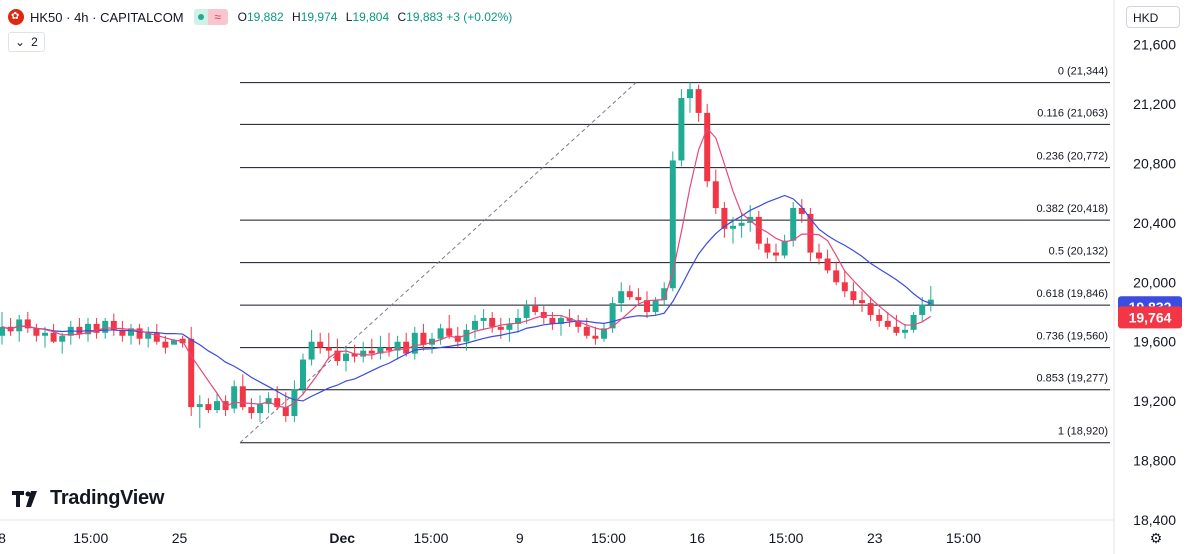 Image resolution: width=1188 pixels, height=554 pixels. I want to click on price-tick-label: 21,200, so click(1154, 104).